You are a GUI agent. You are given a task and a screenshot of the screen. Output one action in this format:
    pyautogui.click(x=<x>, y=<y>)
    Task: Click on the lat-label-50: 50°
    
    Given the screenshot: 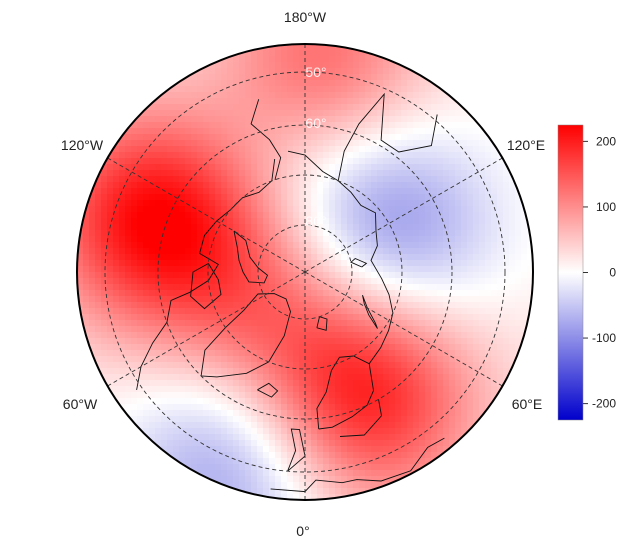 What is the action you would take?
    pyautogui.click(x=315, y=72)
    